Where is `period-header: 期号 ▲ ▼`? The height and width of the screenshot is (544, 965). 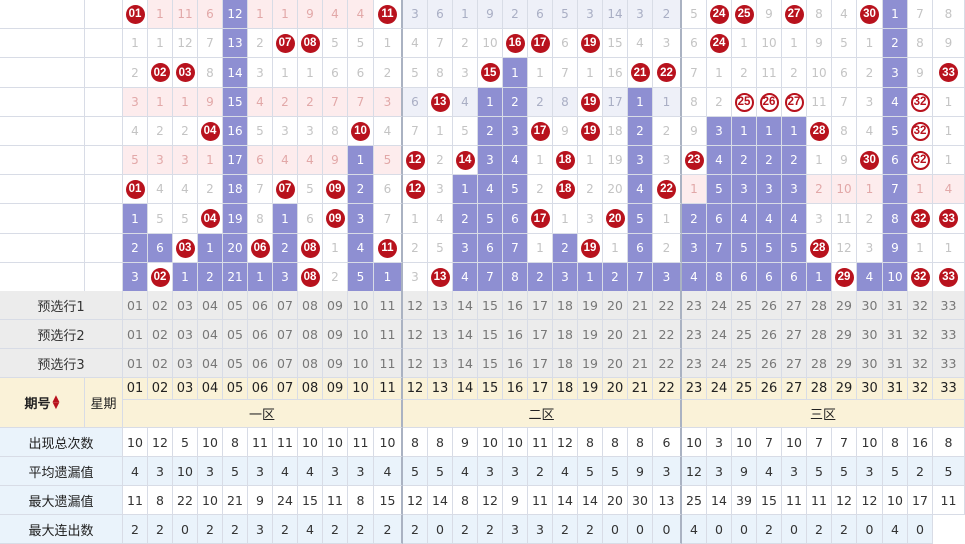
period-header: 期号 ▲ ▼ is located at coordinates (42, 403).